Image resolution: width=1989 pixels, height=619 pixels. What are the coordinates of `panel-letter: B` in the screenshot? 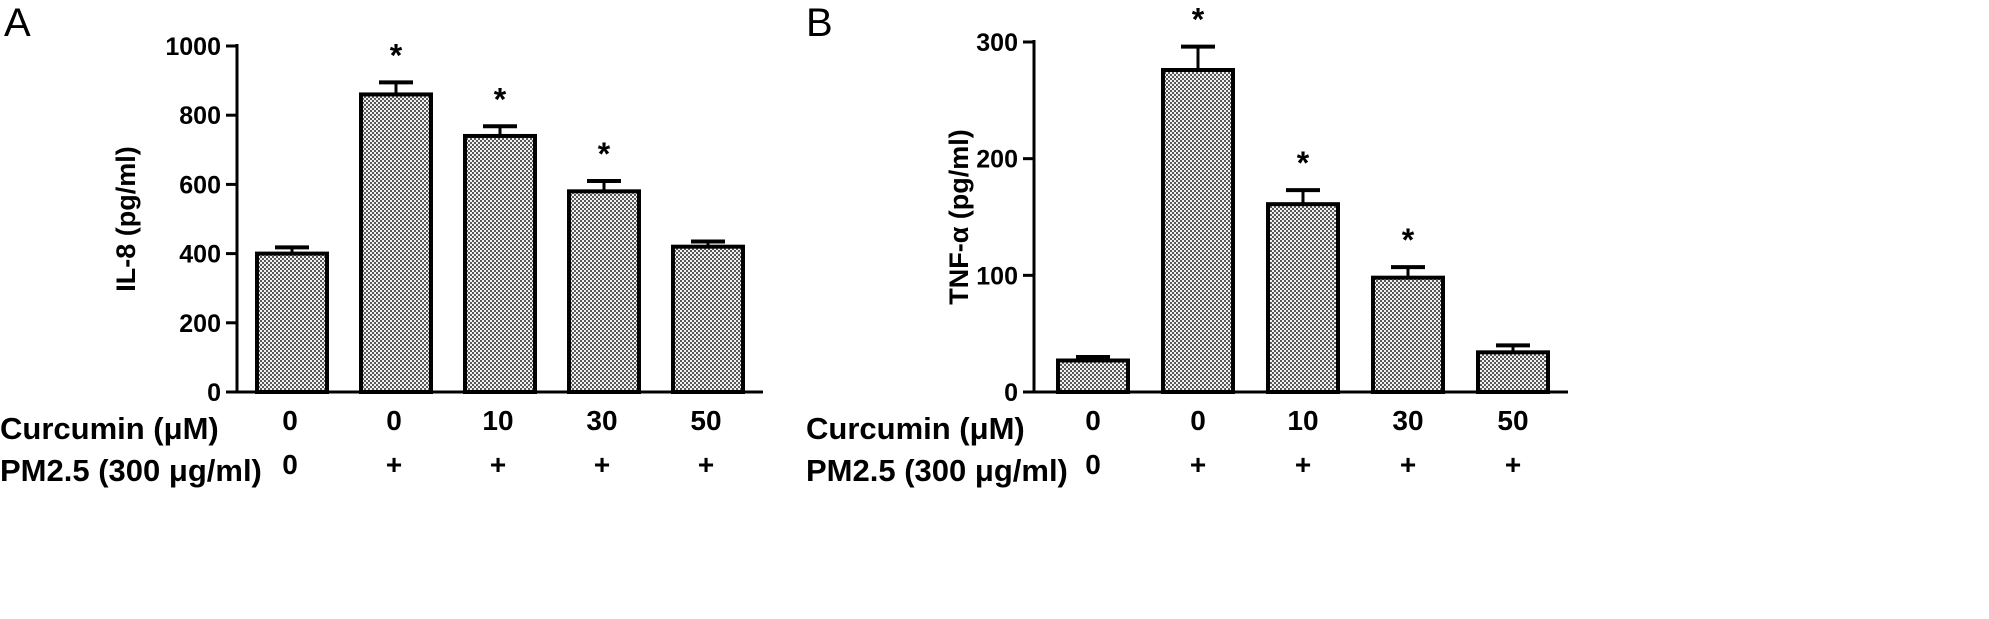 It's located at (819, 23).